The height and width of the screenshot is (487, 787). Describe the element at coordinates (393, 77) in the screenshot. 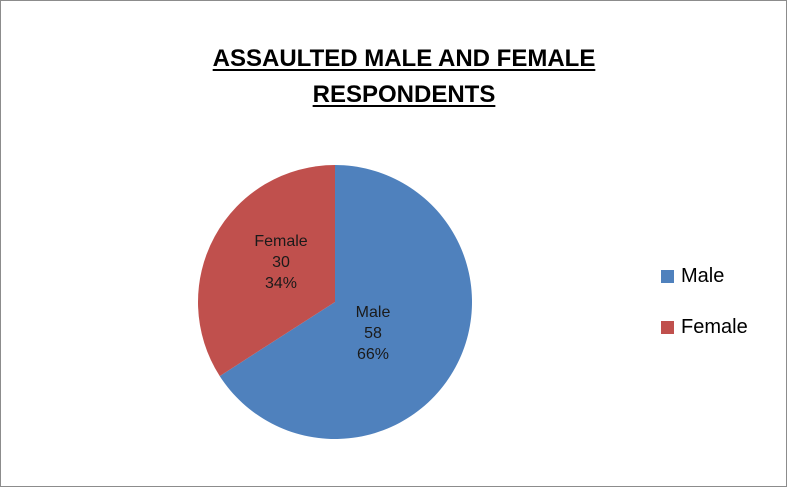

I see `chart-title: ASSAULTED MALE AND FEMALE RESPONDENTS` at that location.